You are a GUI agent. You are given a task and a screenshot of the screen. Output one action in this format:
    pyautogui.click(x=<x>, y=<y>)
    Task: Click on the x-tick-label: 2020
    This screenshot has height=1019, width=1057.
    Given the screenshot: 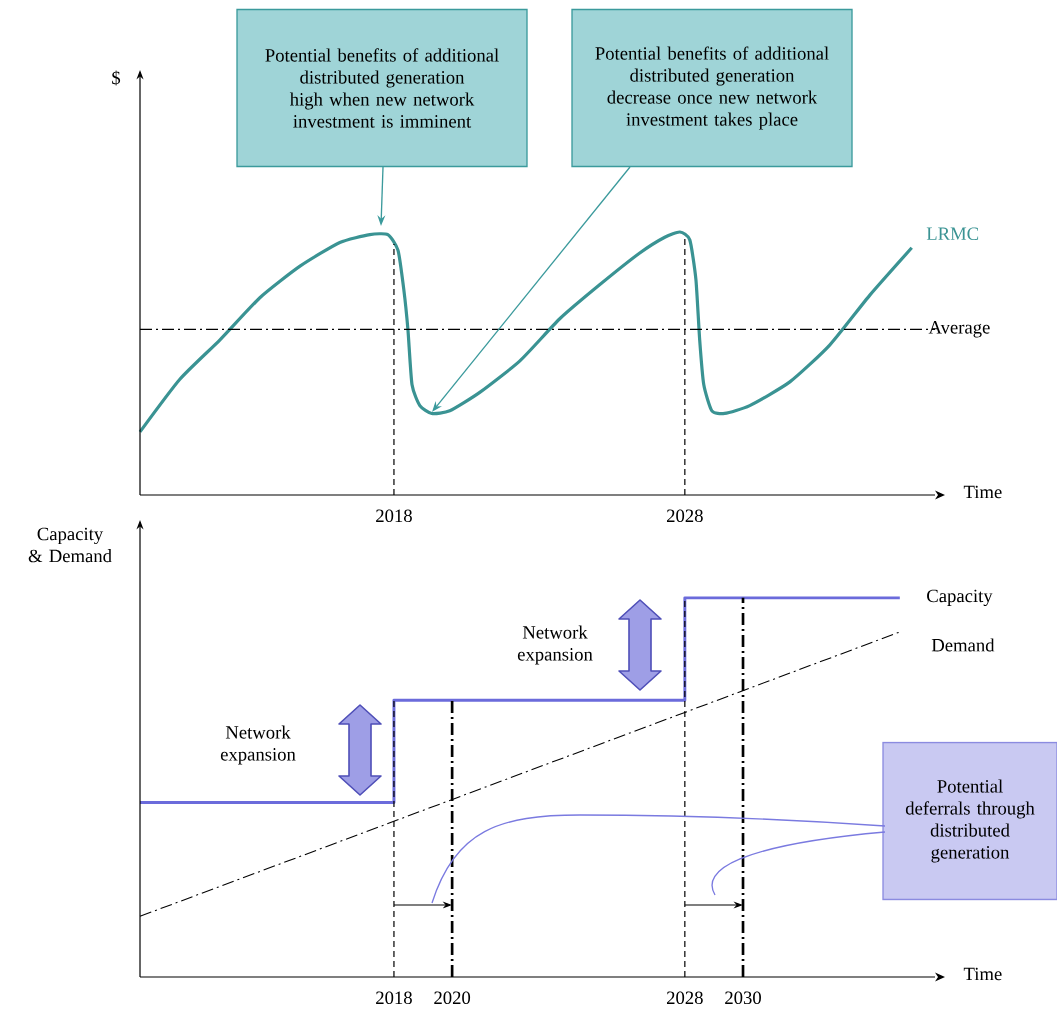 What is the action you would take?
    pyautogui.click(x=452, y=998)
    